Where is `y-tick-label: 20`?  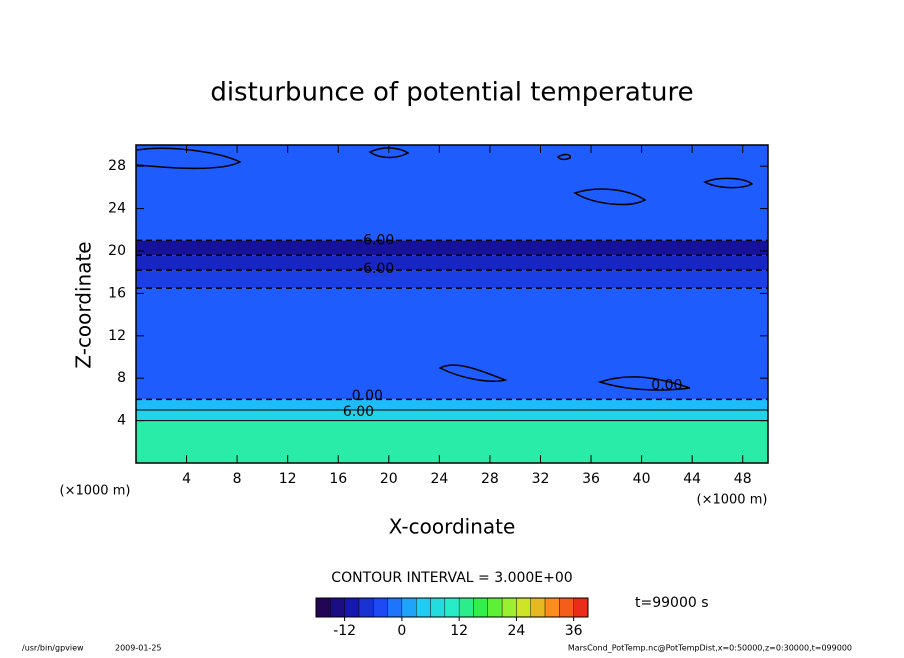
y-tick-label: 20 is located at coordinates (117, 251).